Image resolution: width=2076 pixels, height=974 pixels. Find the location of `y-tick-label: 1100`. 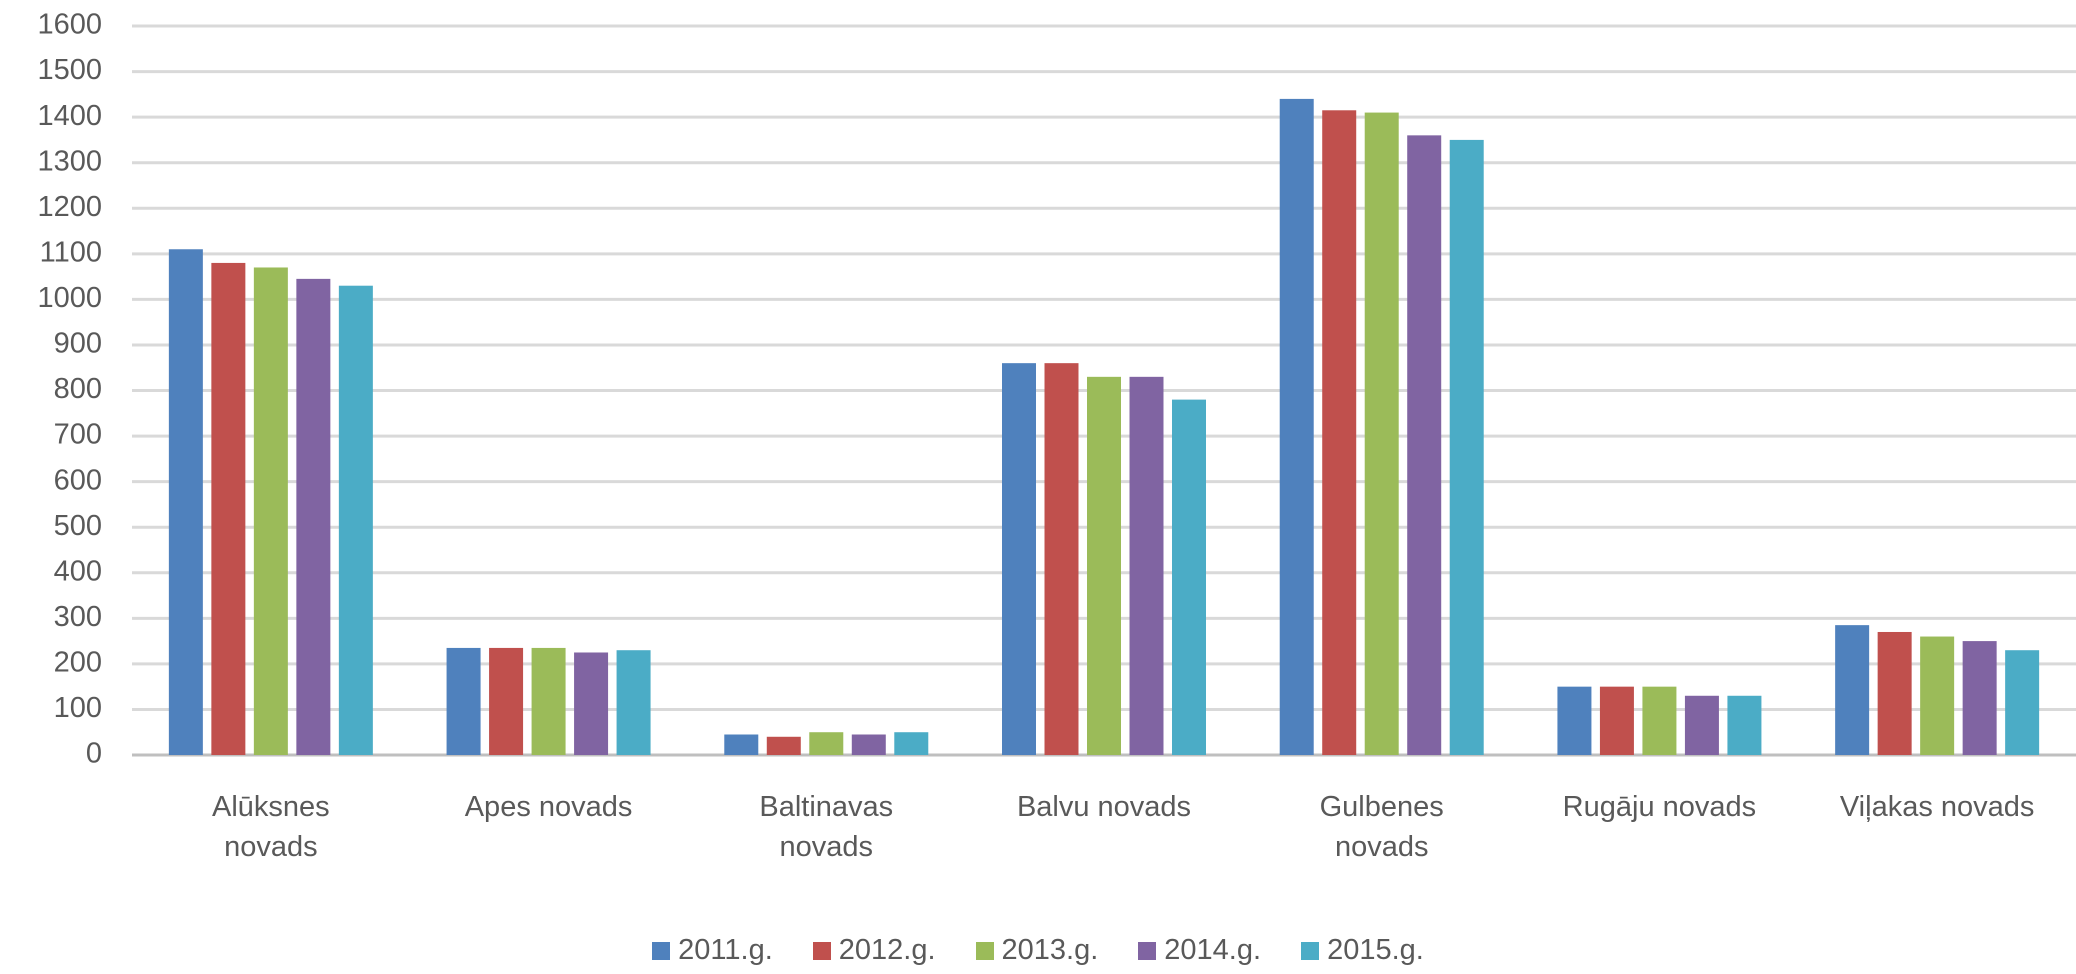

y-tick-label: 1100 is located at coordinates (71, 252).